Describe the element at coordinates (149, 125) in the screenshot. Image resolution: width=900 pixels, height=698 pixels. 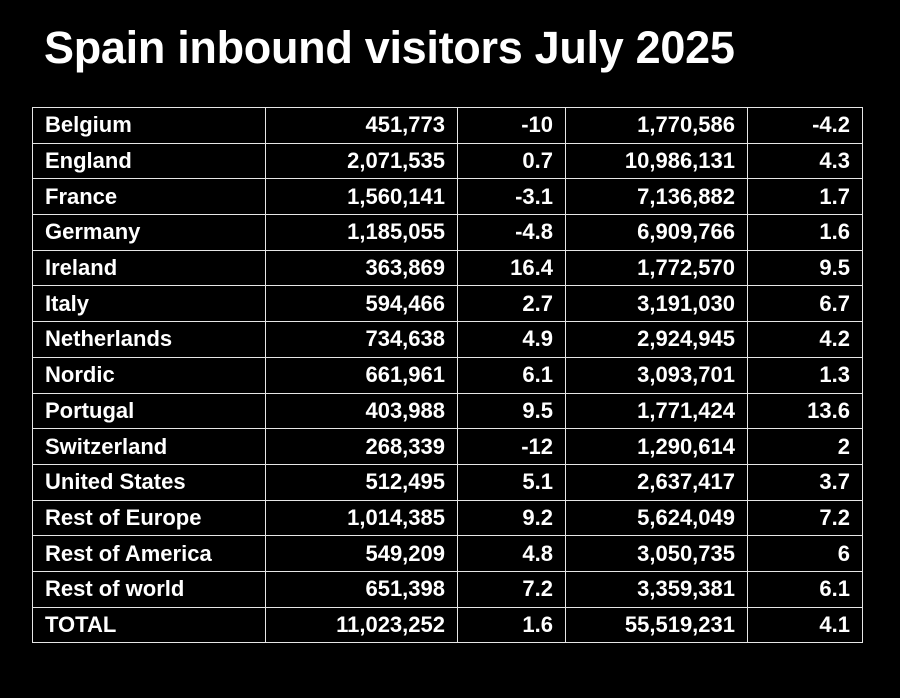
I see `country-cell: Belgium` at that location.